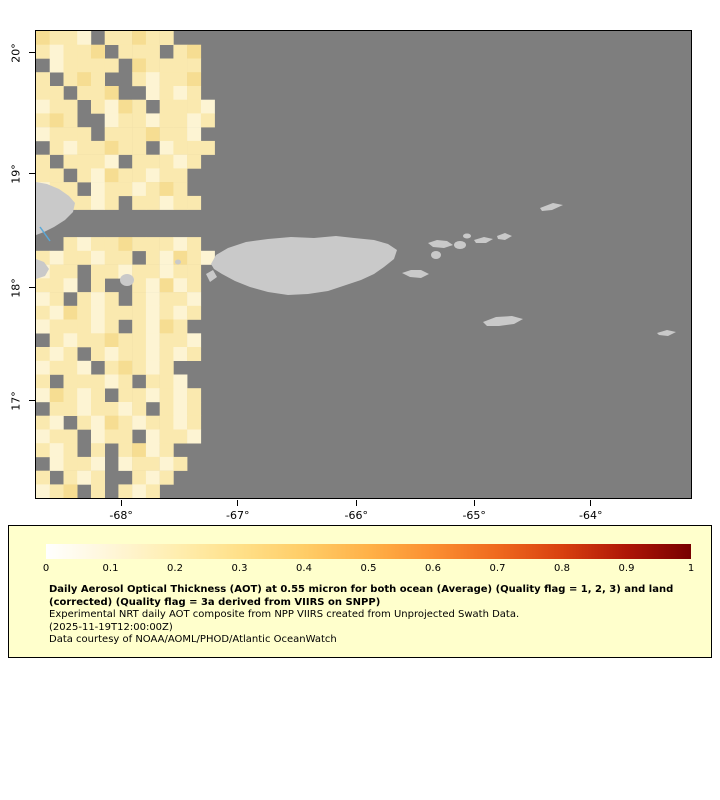  What do you see at coordinates (16, 53) in the screenshot?
I see `lat-tick-label: 20°` at bounding box center [16, 53].